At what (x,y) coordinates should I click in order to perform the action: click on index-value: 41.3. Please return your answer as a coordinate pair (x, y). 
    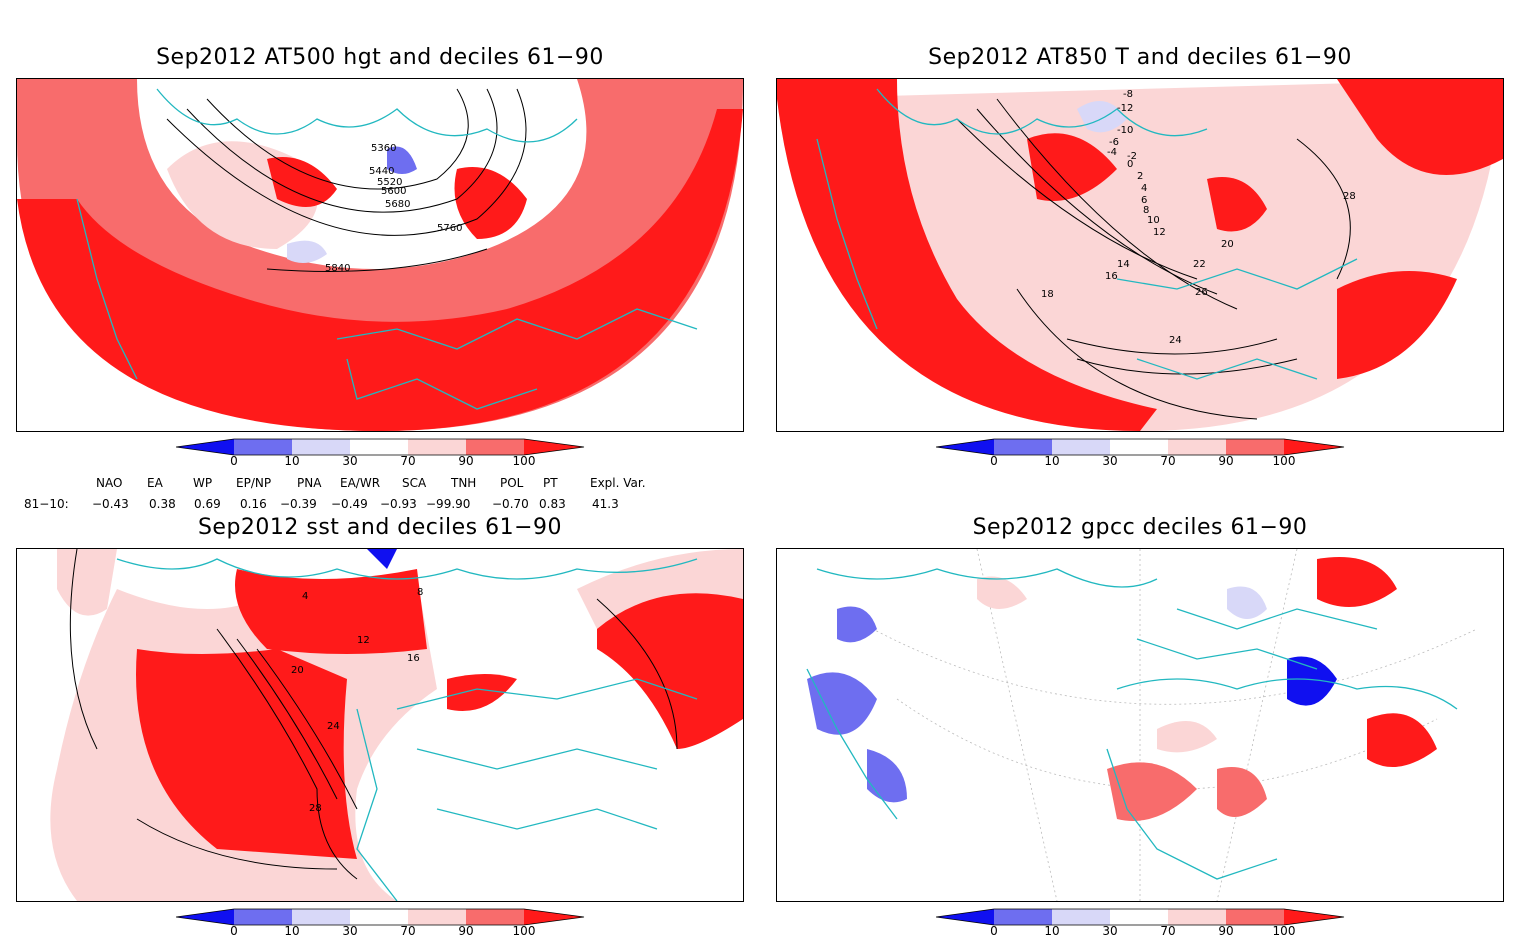
    Looking at the image, I should click on (605, 504).